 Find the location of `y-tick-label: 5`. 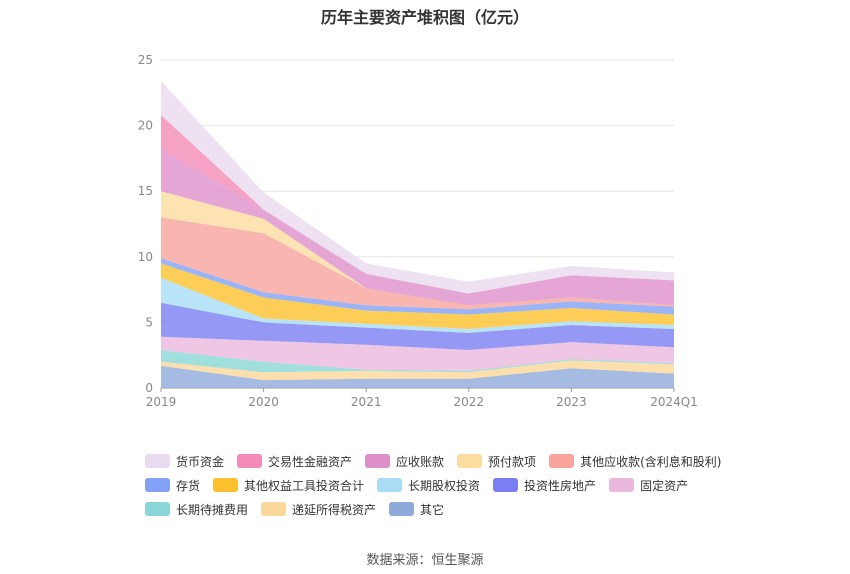

y-tick-label: 5 is located at coordinates (149, 322).